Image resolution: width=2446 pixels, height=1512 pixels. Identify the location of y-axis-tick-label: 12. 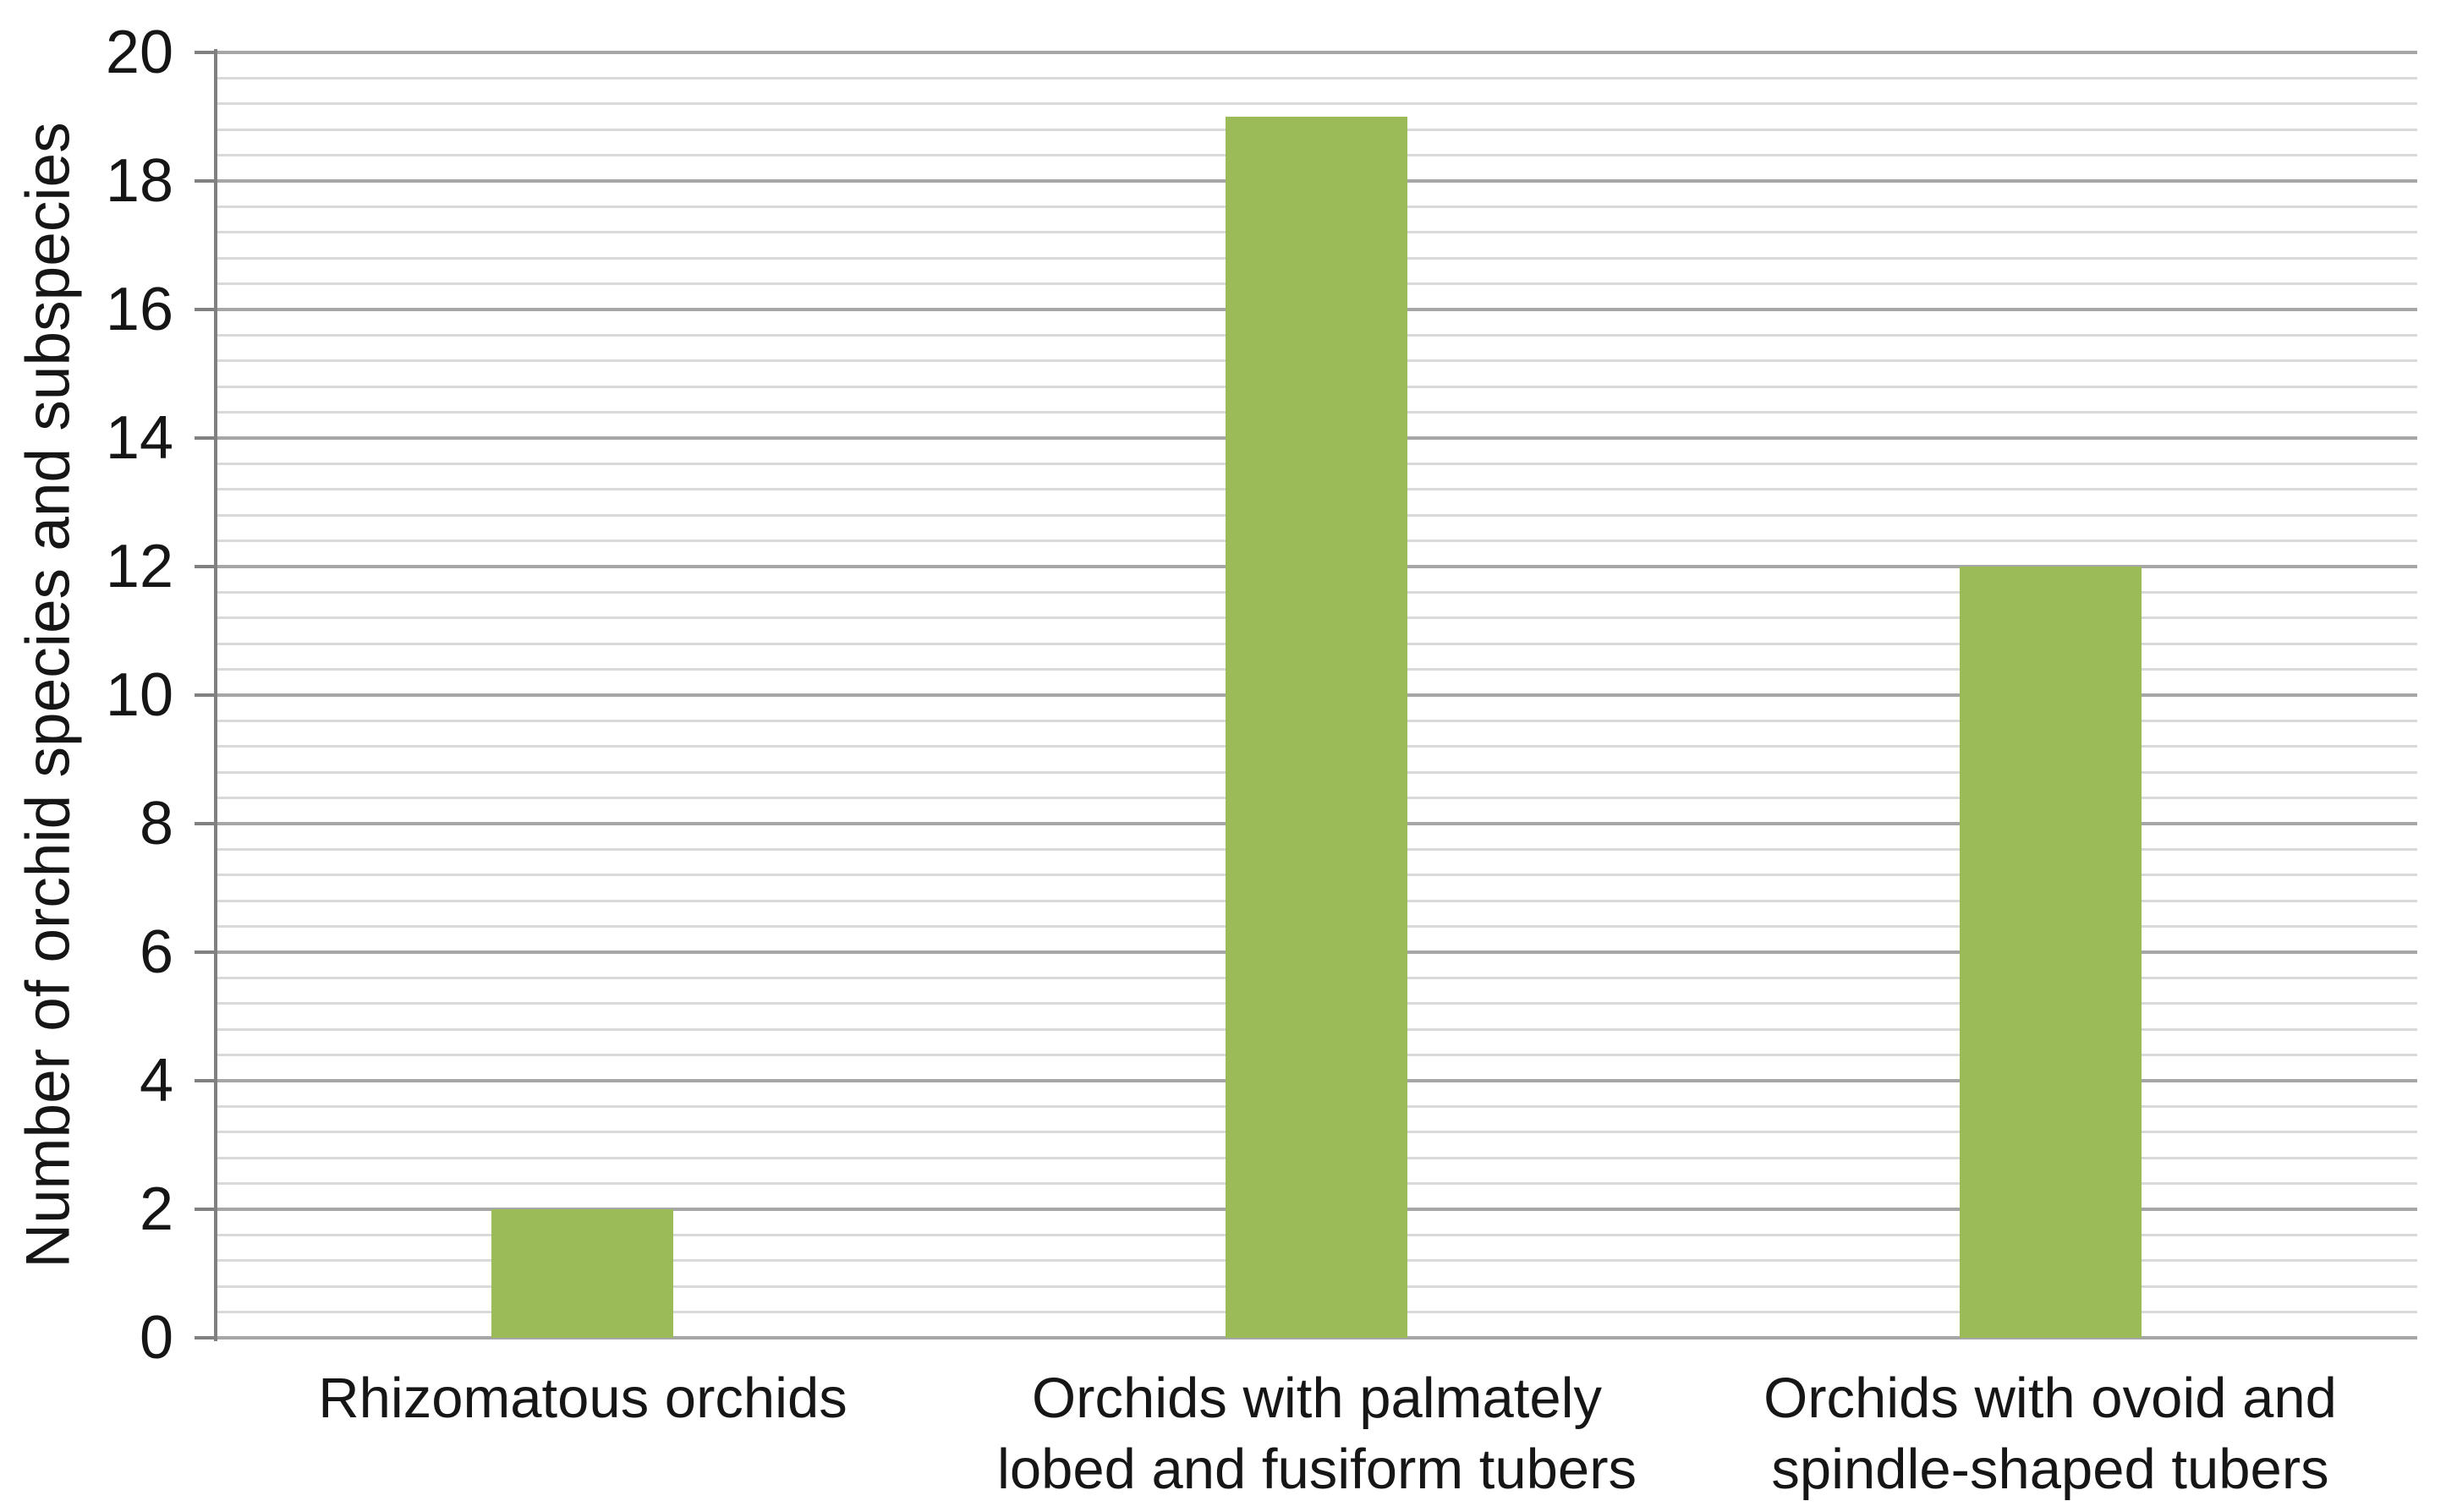
(139, 566).